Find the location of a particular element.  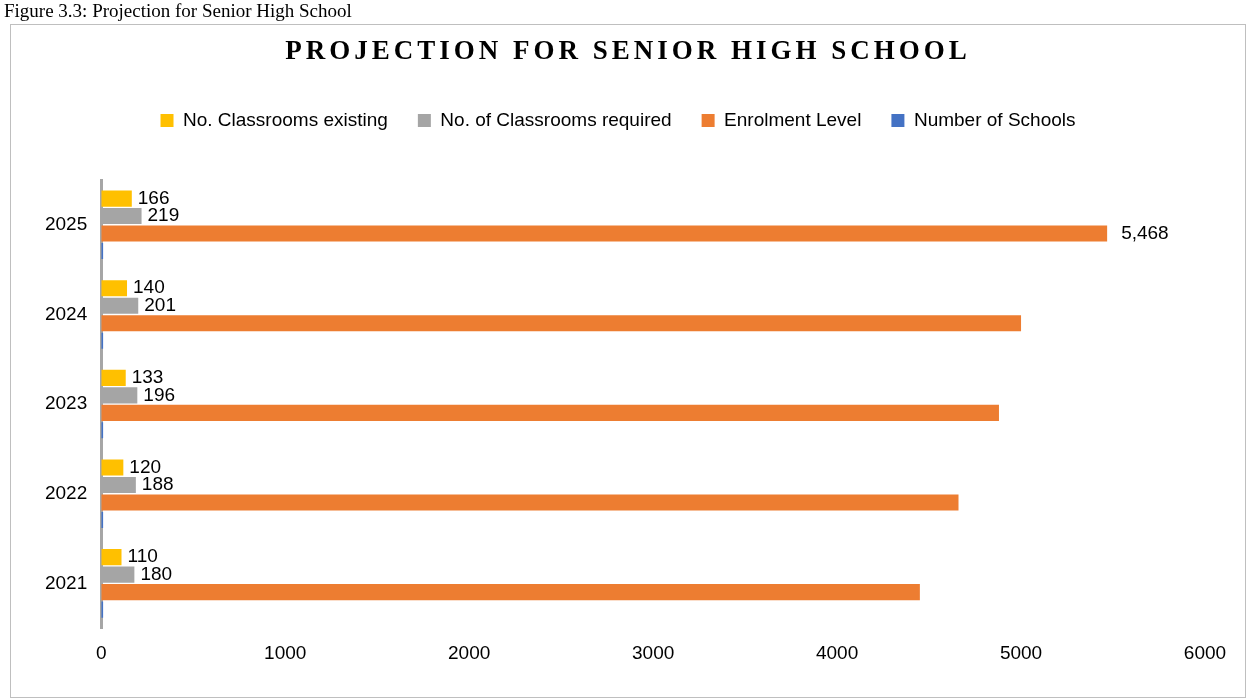

y-tick-label: 2023 is located at coordinates (66, 403).